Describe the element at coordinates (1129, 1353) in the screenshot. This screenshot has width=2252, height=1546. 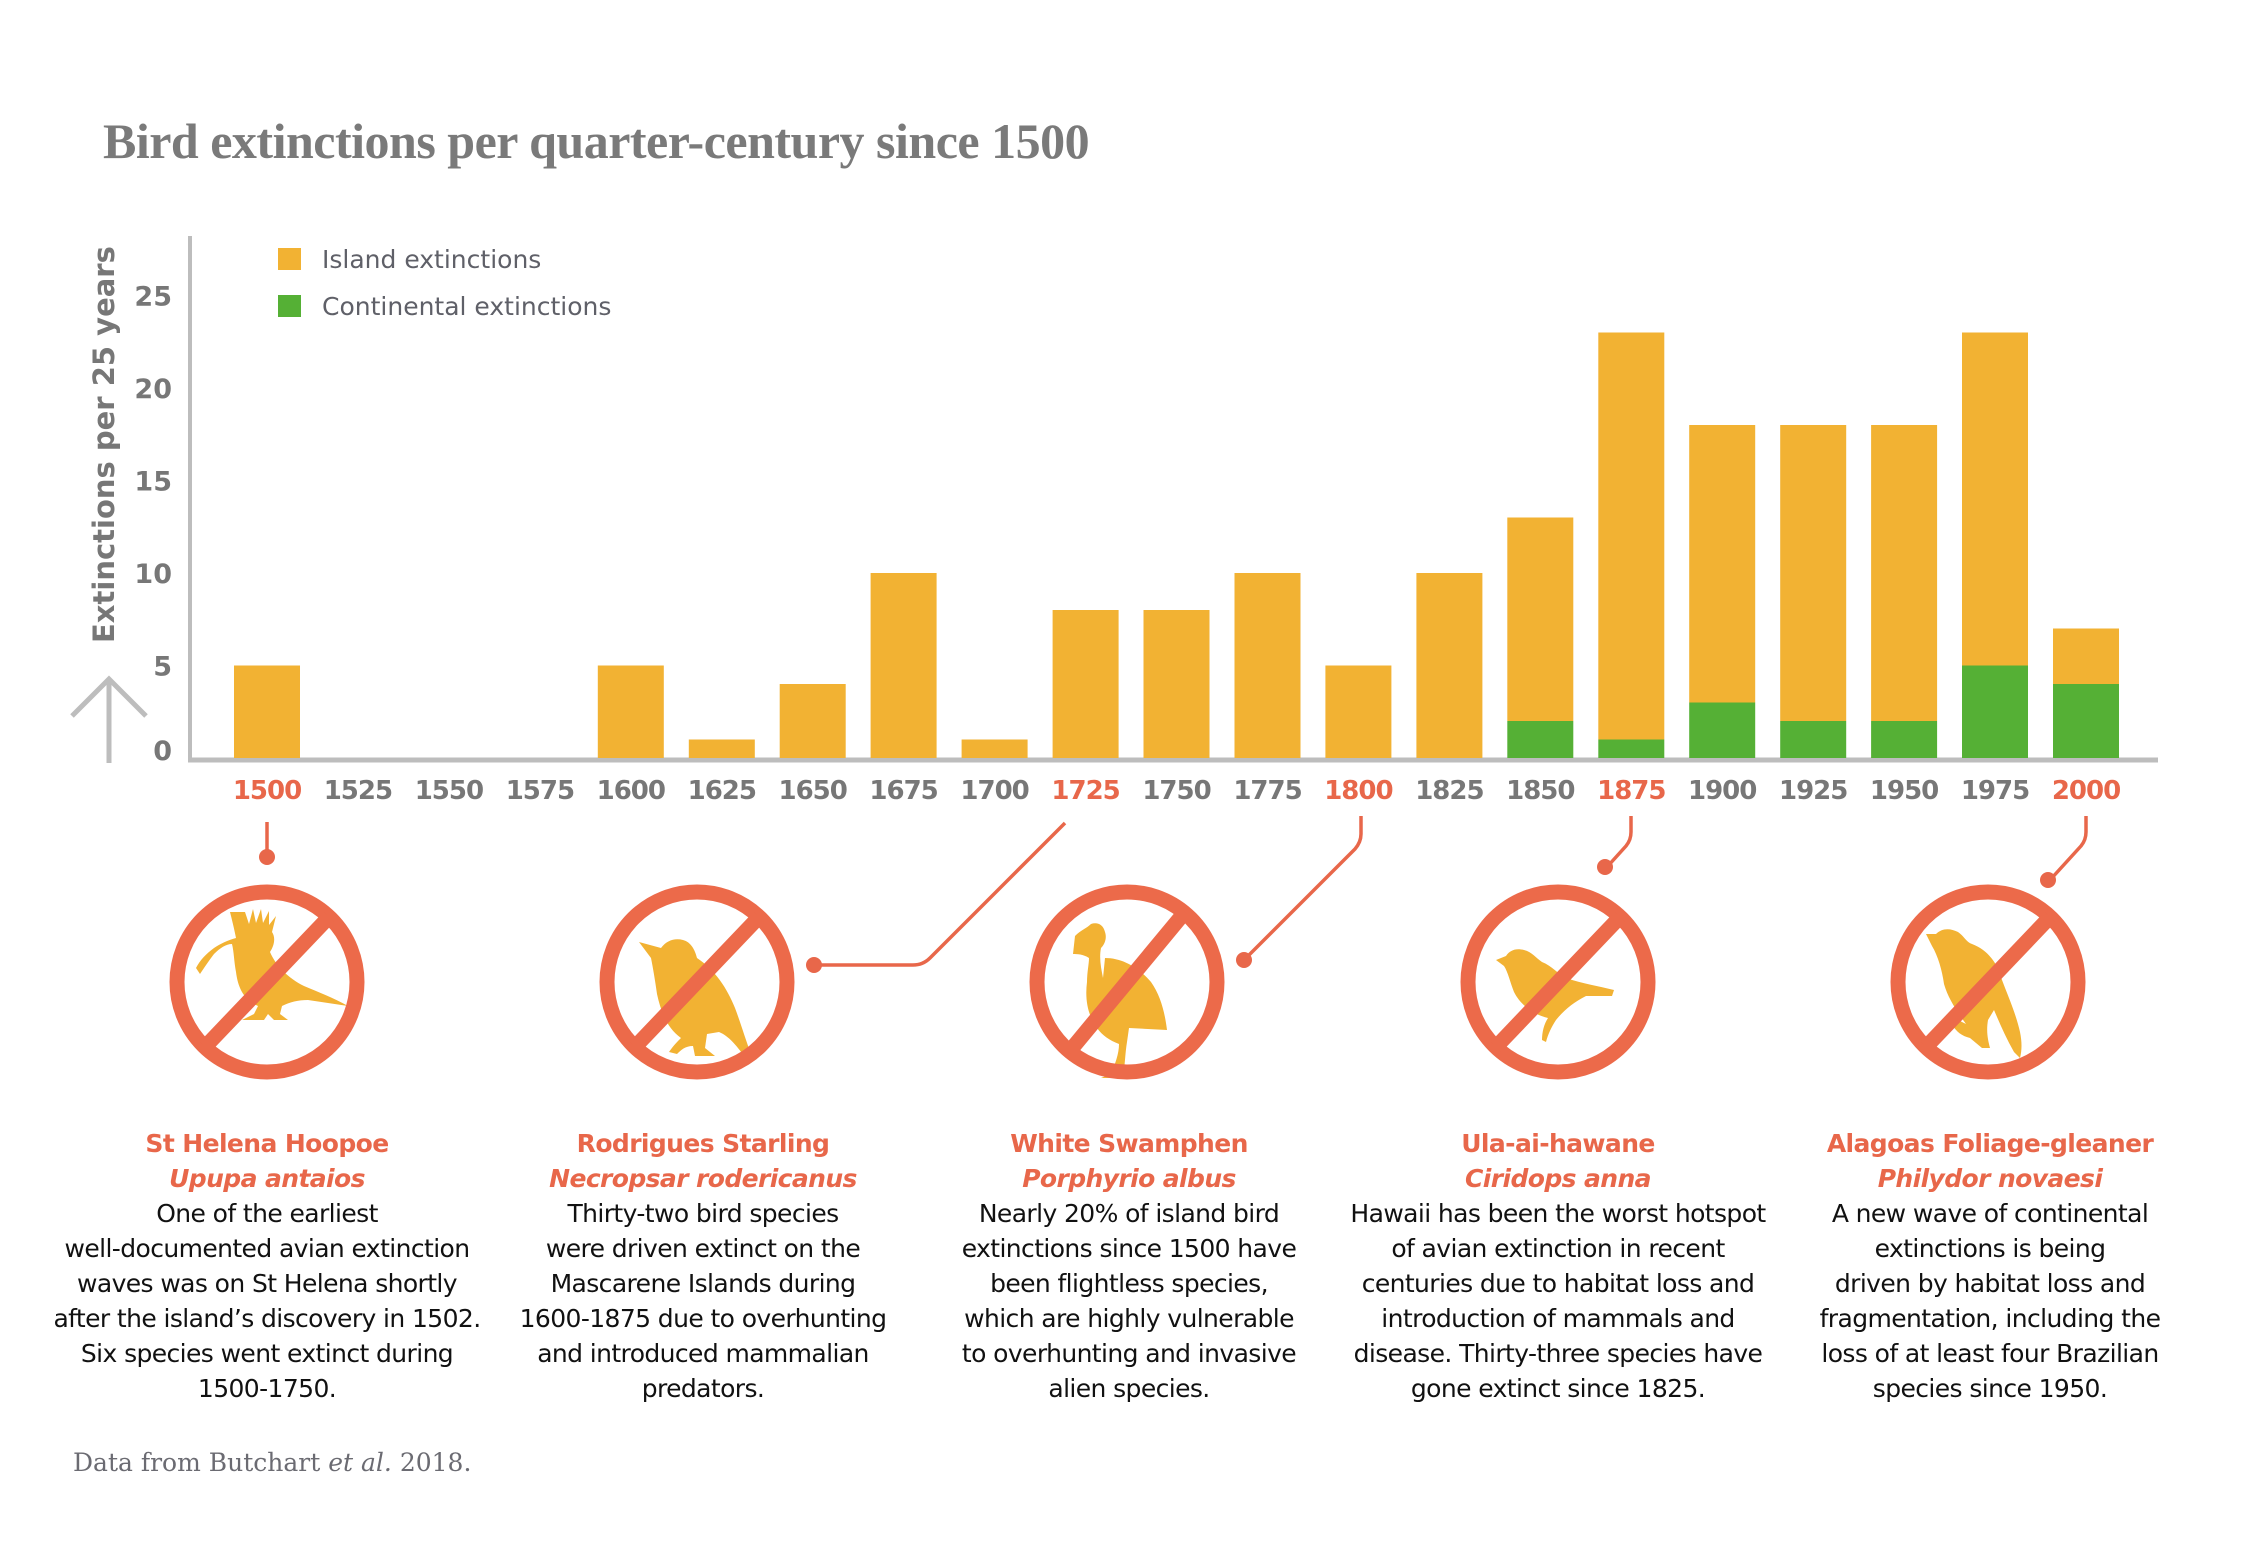
I see `annotation-line: to overhunting and invasive` at that location.